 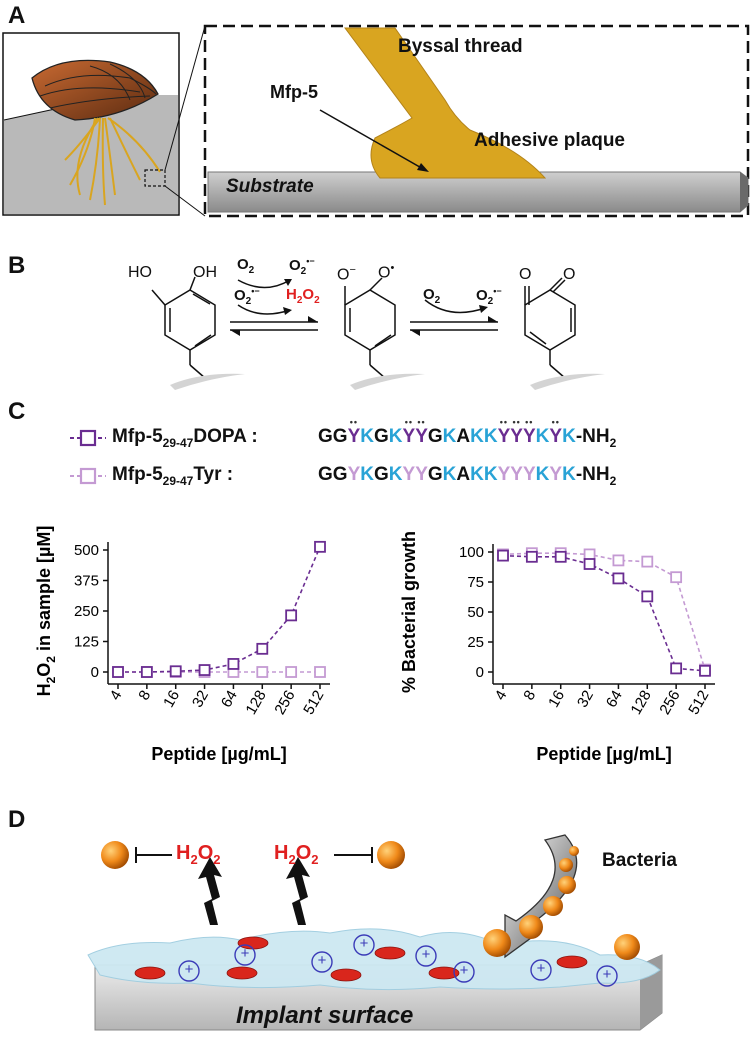 I want to click on superoxide-label-top: O2•−, so click(x=302, y=266).